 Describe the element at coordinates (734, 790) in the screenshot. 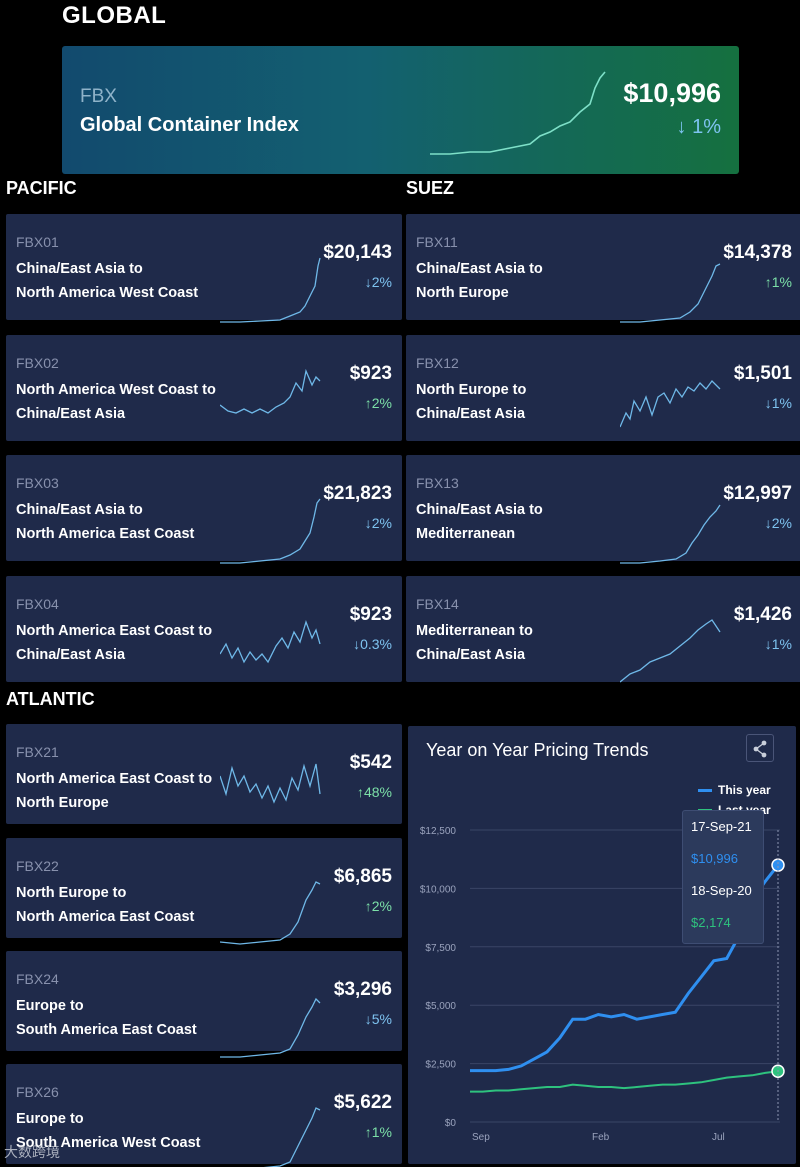

I see `legend-this-year: This year` at that location.